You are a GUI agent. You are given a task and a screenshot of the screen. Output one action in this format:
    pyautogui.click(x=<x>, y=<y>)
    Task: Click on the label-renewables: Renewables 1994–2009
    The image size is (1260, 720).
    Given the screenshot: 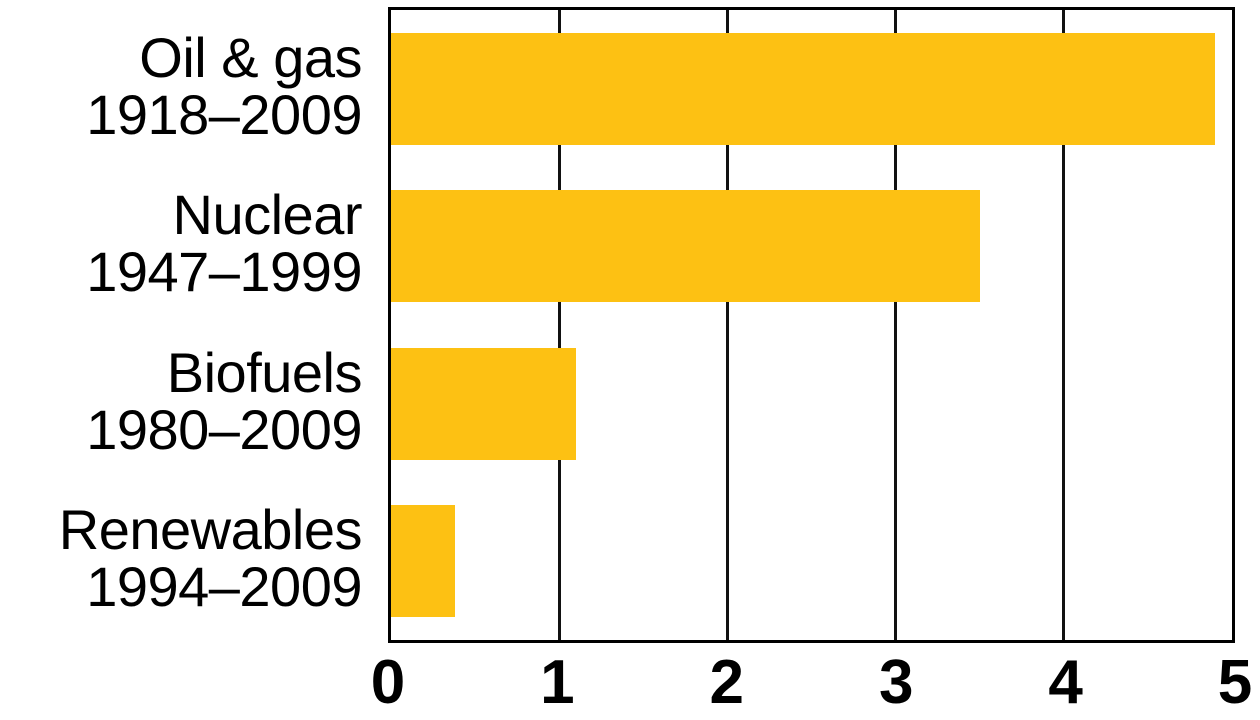 What is the action you would take?
    pyautogui.click(x=181, y=558)
    